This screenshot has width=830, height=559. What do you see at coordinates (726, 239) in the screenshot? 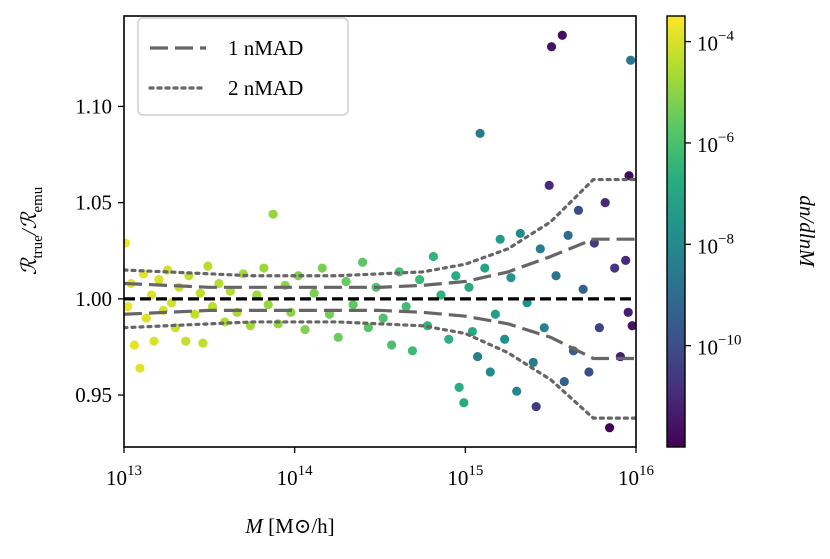
I see `tick-label-exp: −8` at bounding box center [726, 239].